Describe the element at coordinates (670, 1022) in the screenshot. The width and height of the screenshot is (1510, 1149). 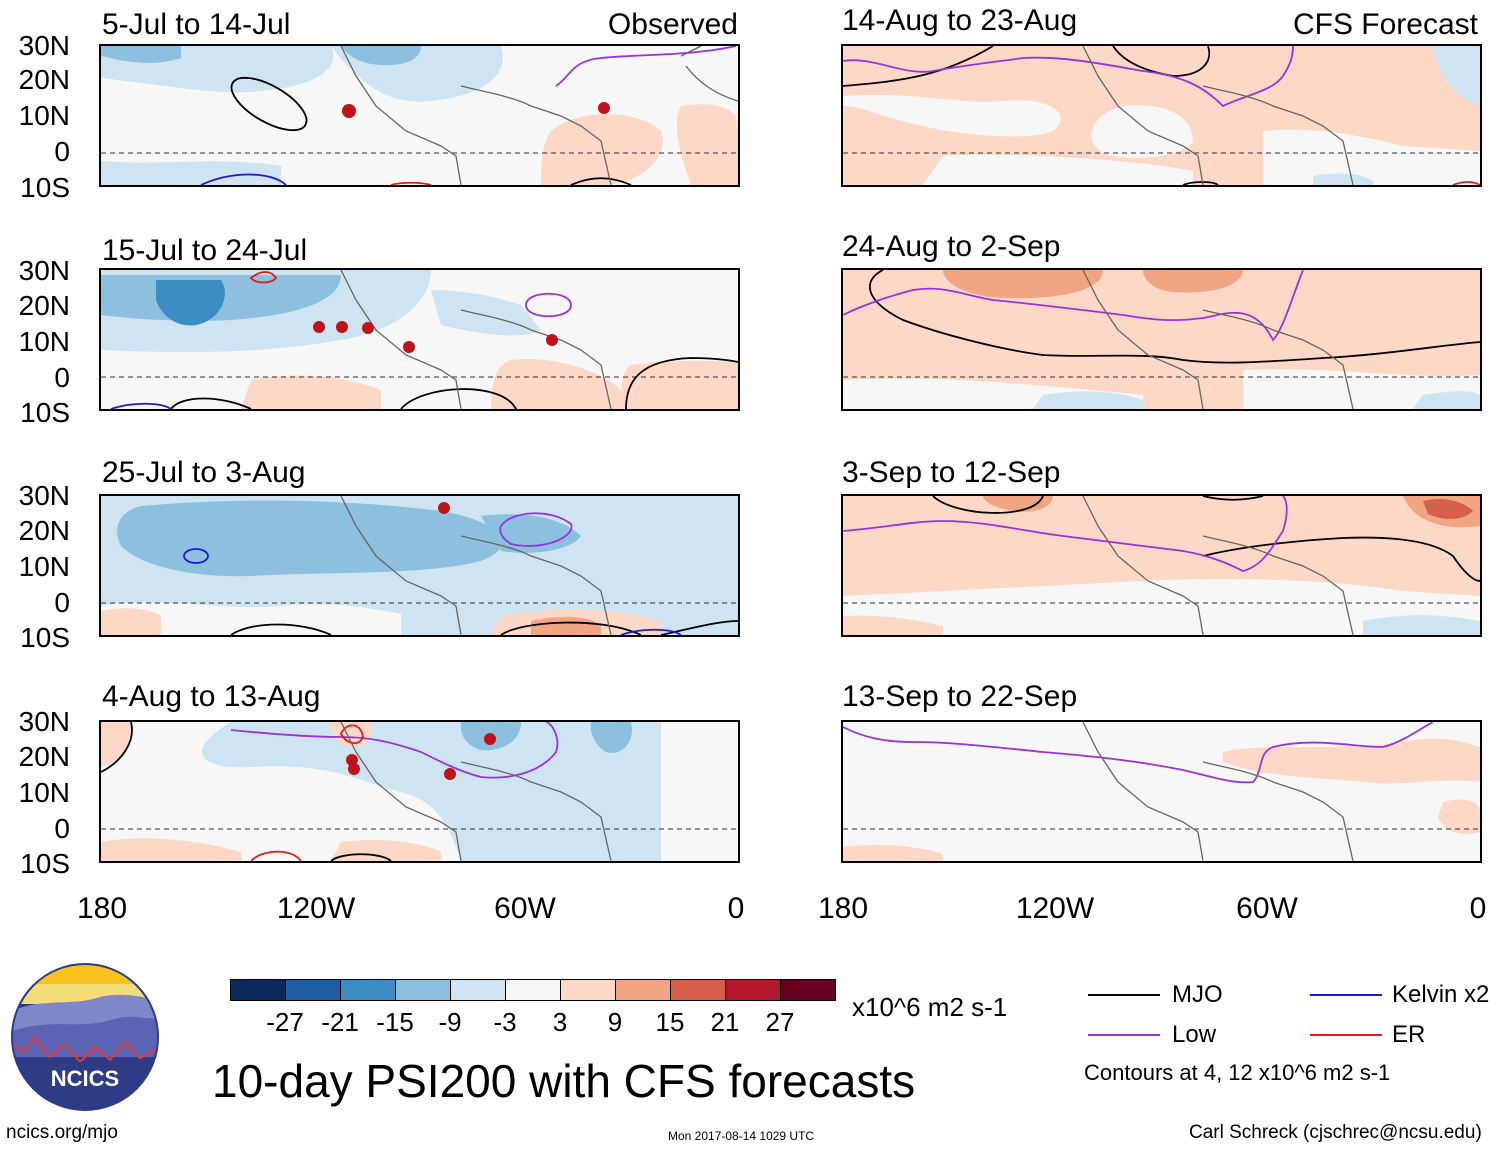
I see `colorbar-label: 15` at that location.